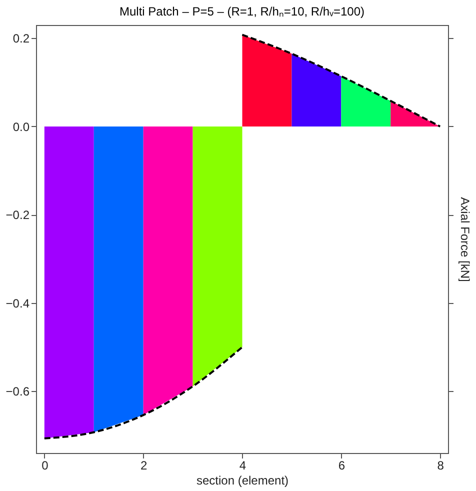 The width and height of the screenshot is (476, 491). I want to click on x-tick-label: 2, so click(144, 465).